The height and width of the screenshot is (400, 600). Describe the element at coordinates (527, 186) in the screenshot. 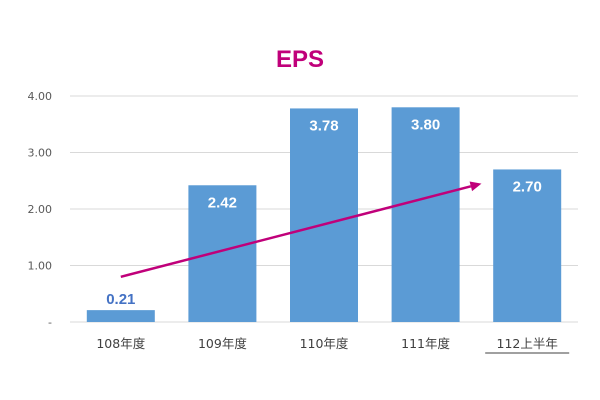

I see `data-label: 2.70` at that location.